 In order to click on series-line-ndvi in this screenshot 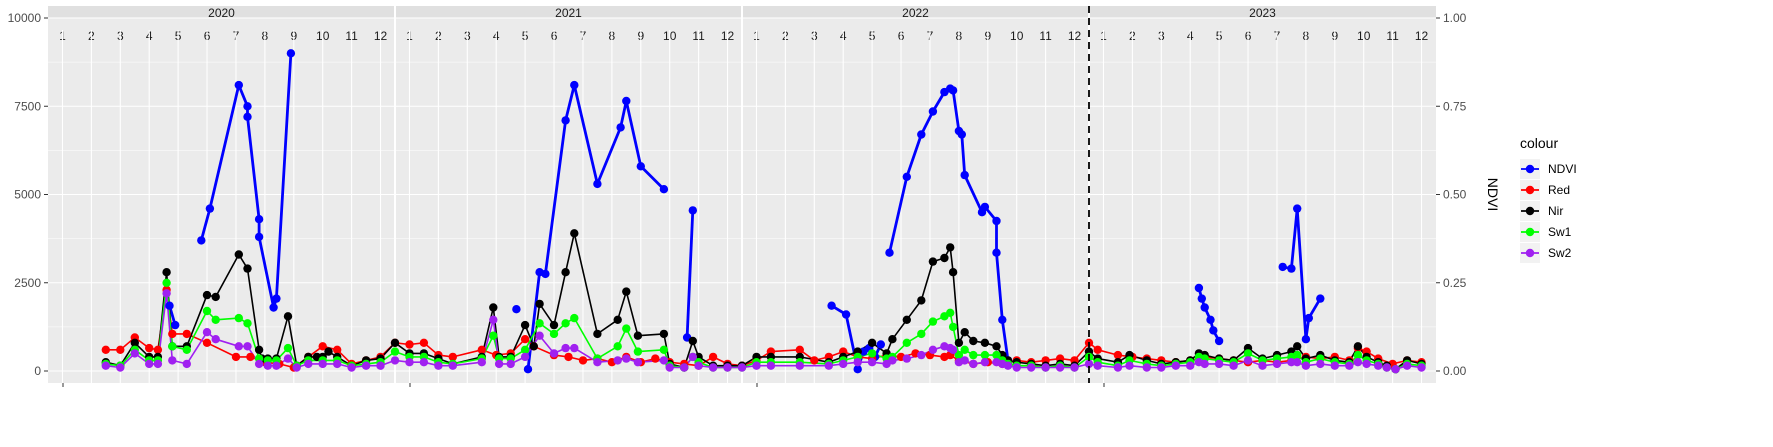, I will do `click(246, 181)`.